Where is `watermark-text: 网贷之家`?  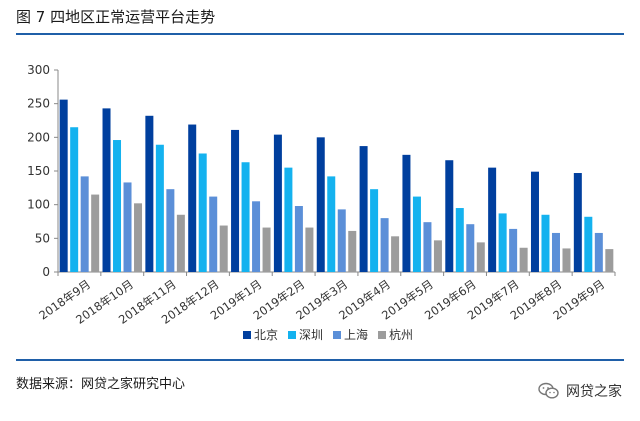
watermark-text: 网贷之家 is located at coordinates (594, 392).